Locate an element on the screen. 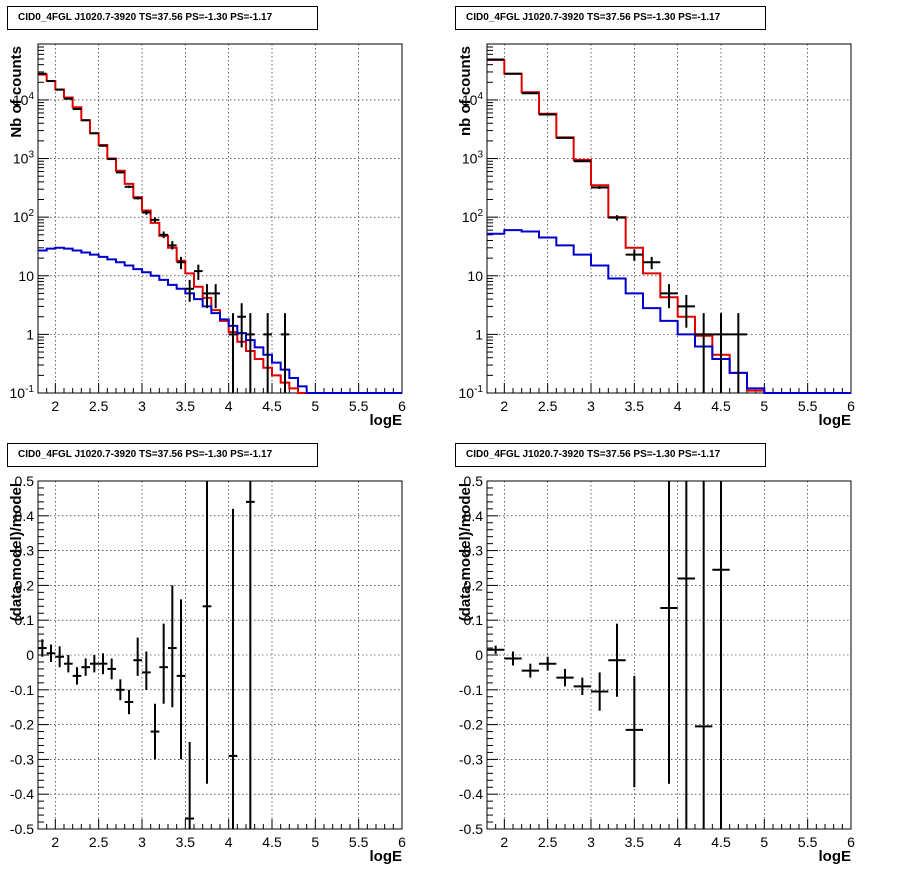 This screenshot has width=898, height=875. y-axis-title: nb of counts is located at coordinates (465, 91).